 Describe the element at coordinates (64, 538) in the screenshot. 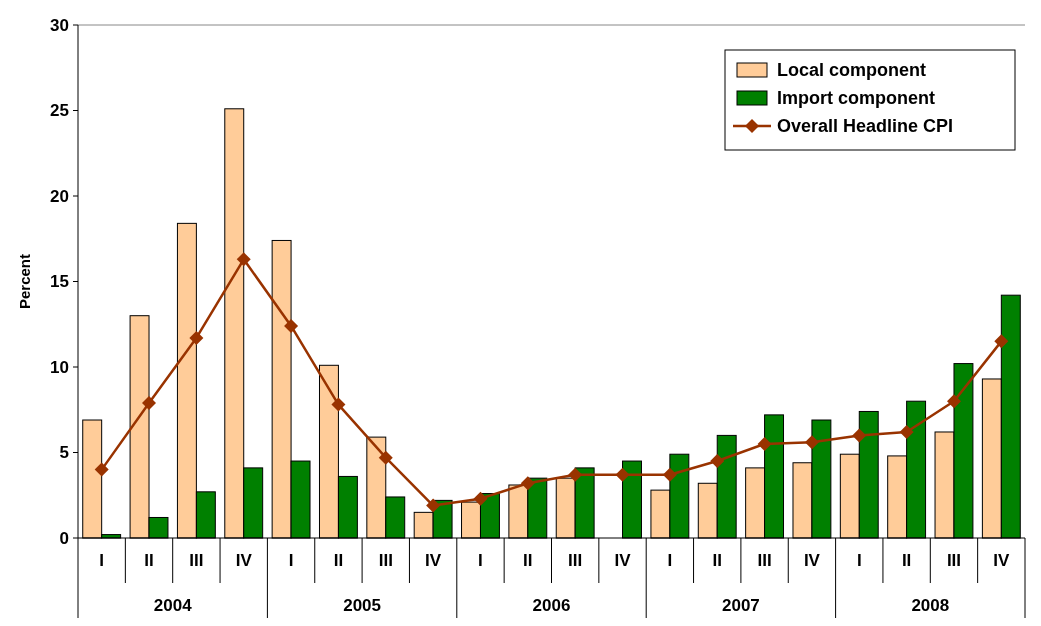

I see `y-tick-label: 0` at that location.